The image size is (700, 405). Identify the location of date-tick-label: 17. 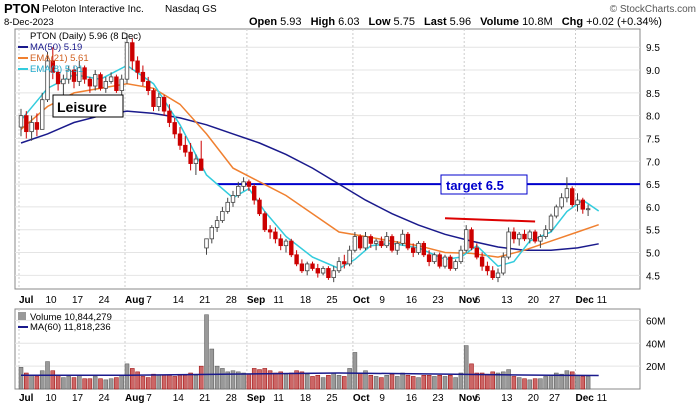
(78, 300).